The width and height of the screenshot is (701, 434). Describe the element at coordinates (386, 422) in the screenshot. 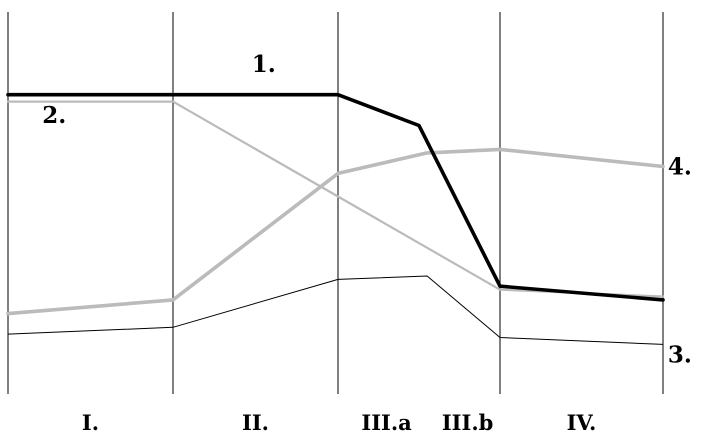

I see `category-label-2: III.a` at that location.